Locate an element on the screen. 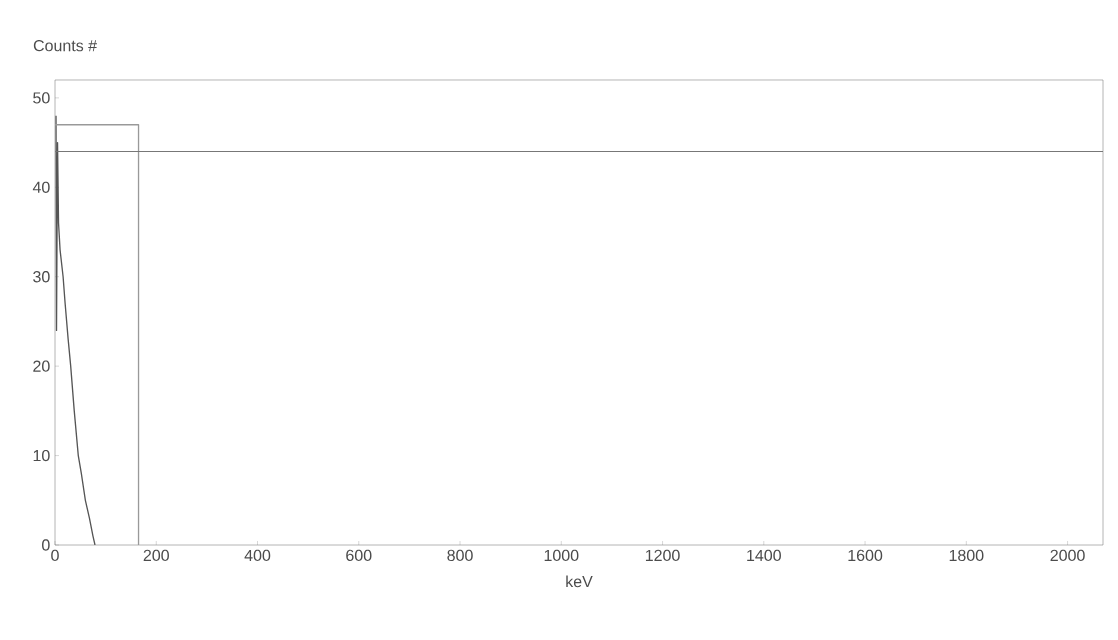 The width and height of the screenshot is (1118, 640). y-tick-label: 10 is located at coordinates (41, 455).